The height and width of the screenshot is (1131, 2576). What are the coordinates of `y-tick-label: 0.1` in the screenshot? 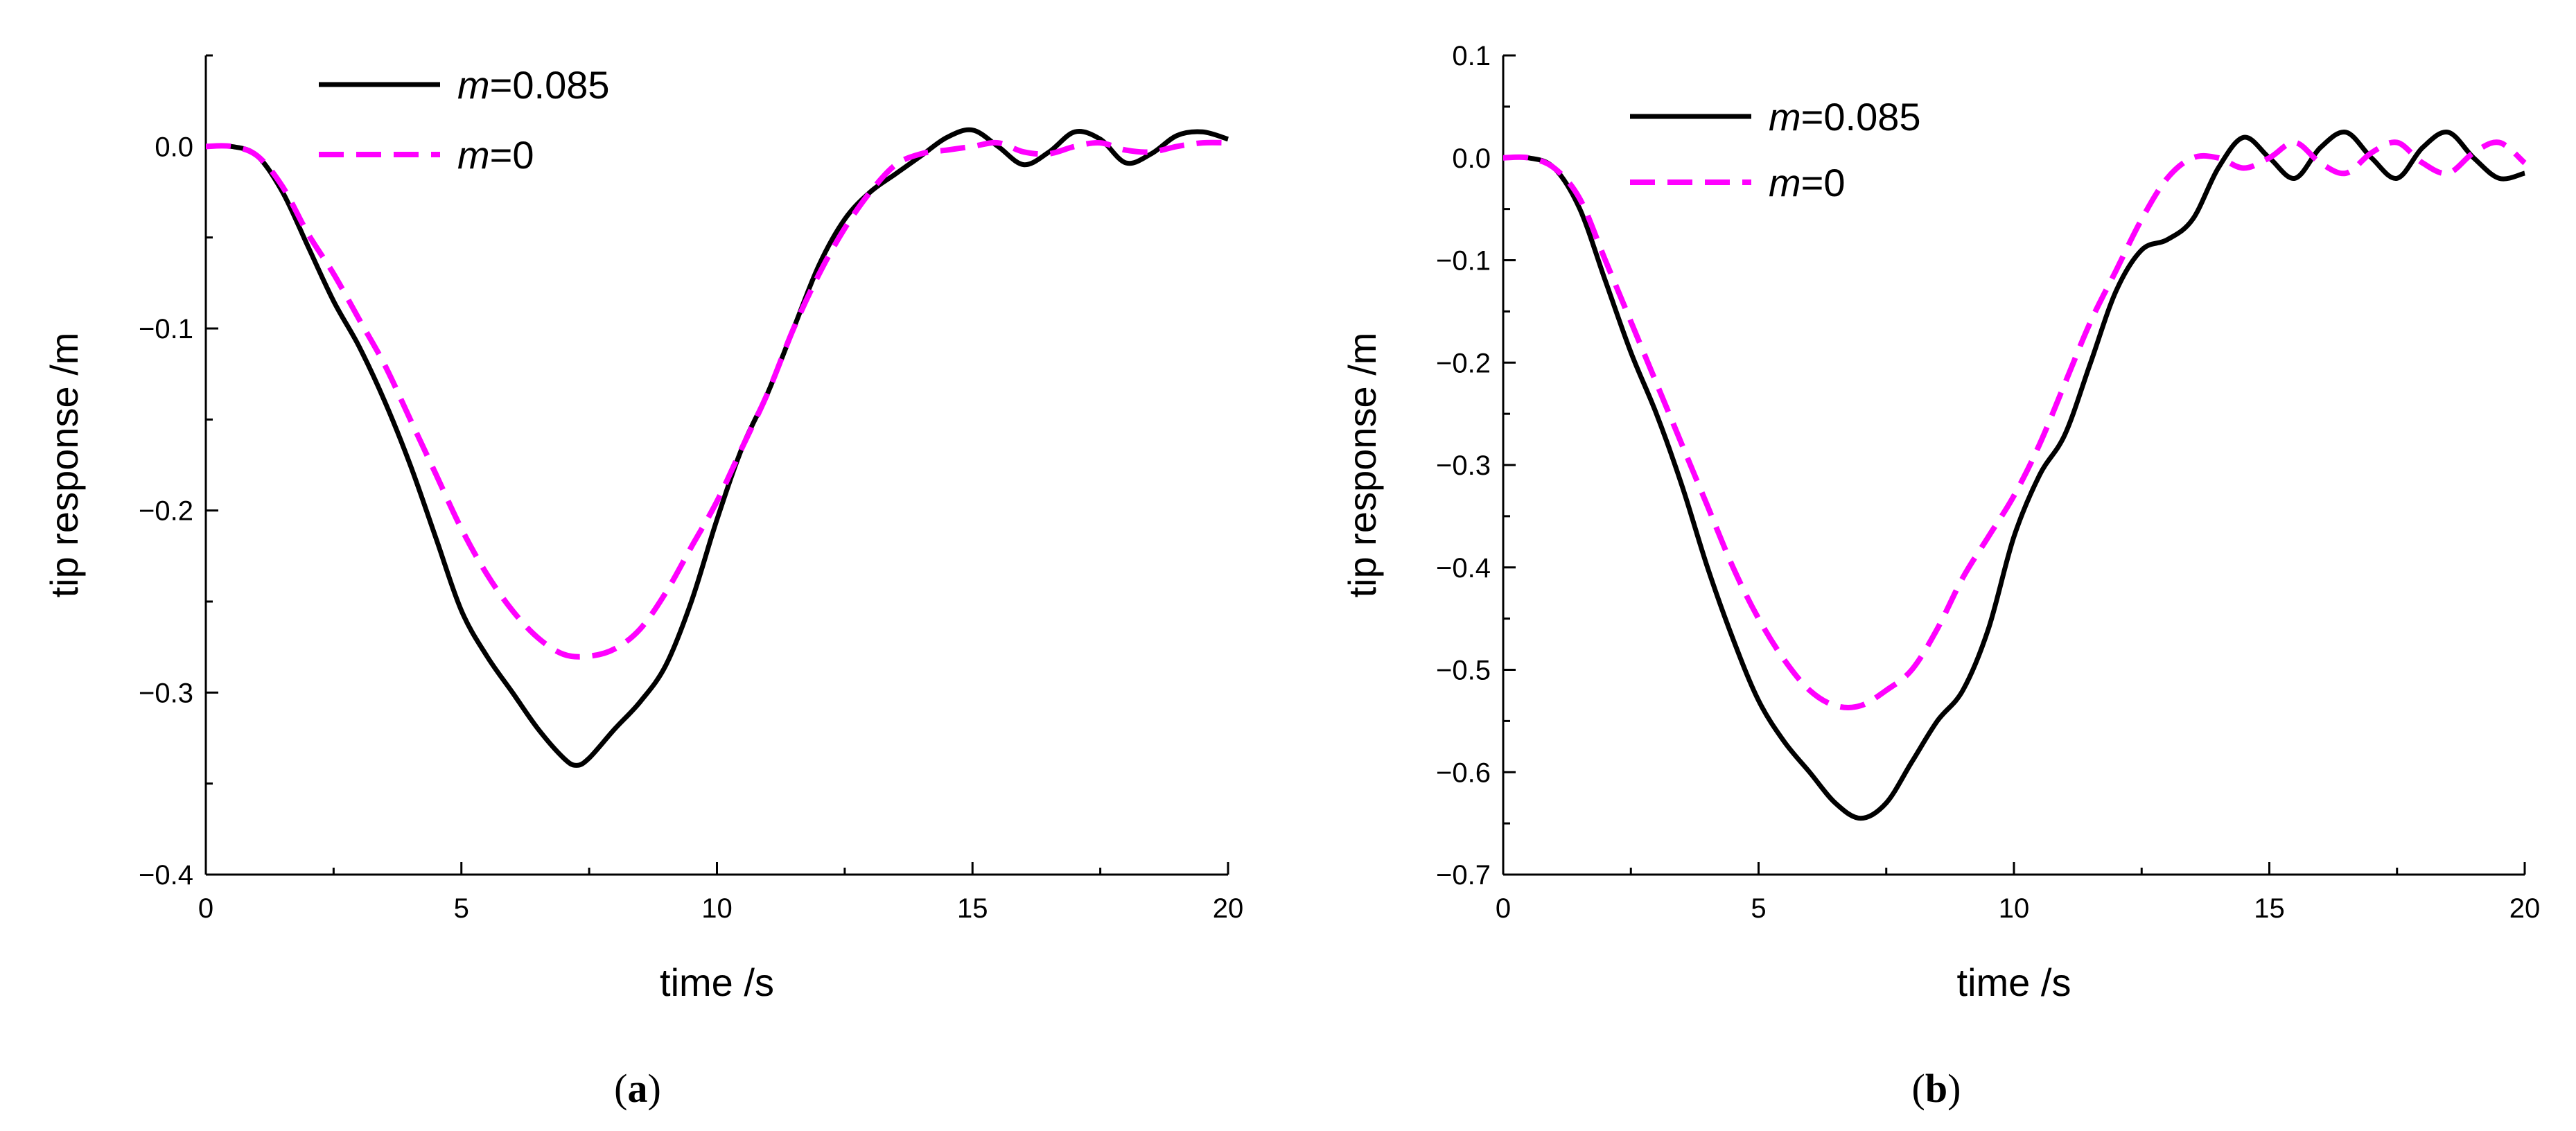 It's located at (1471, 56).